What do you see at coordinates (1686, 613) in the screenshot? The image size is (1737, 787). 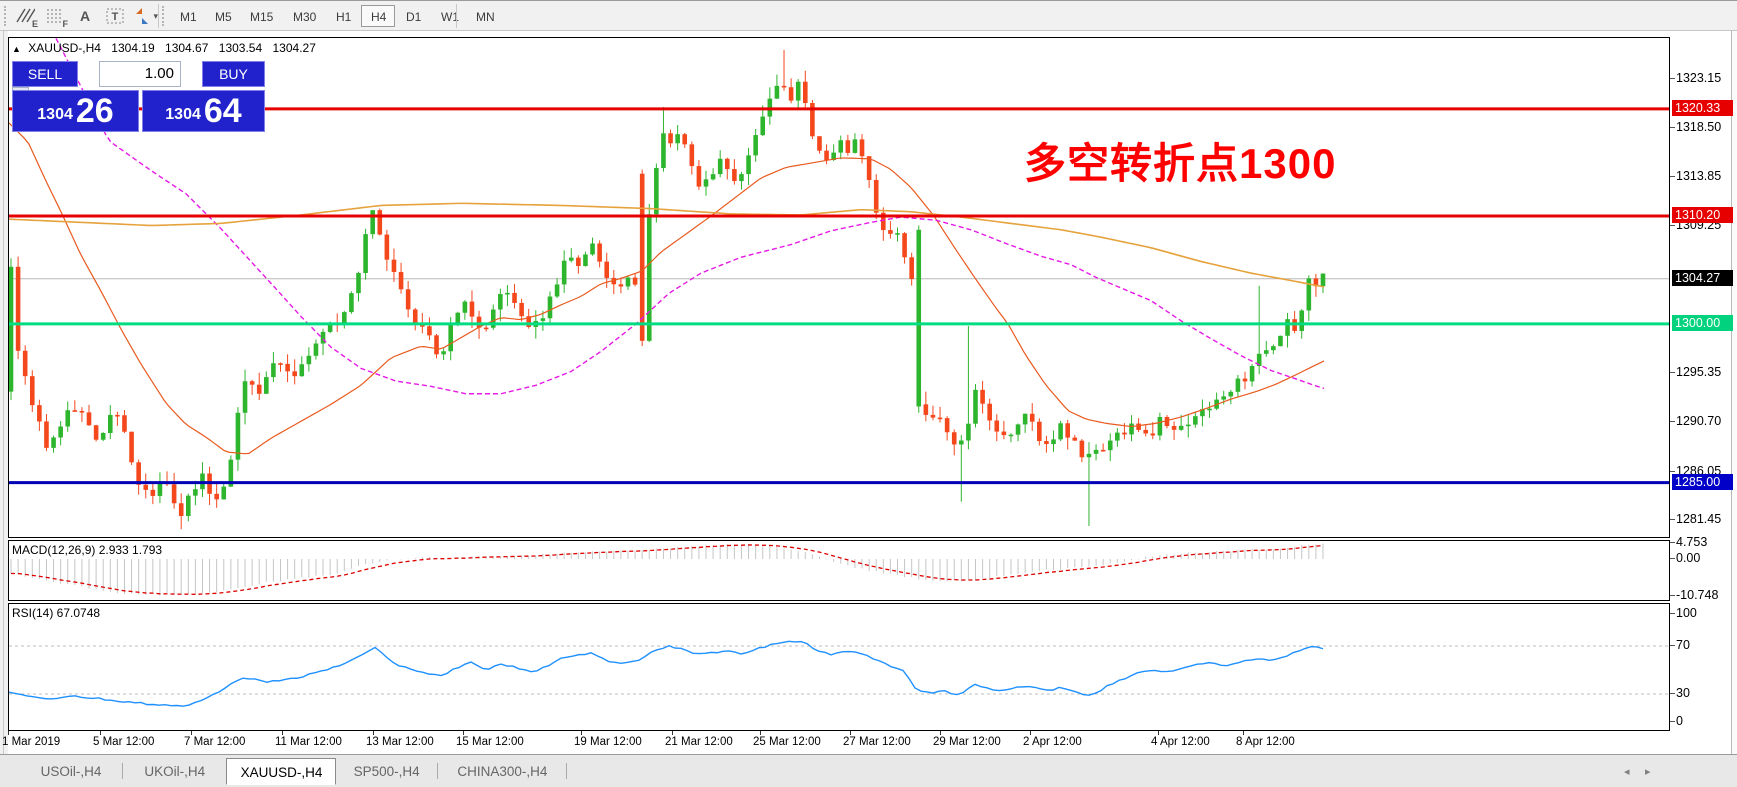 I see `rsi-axis-label: 100` at bounding box center [1686, 613].